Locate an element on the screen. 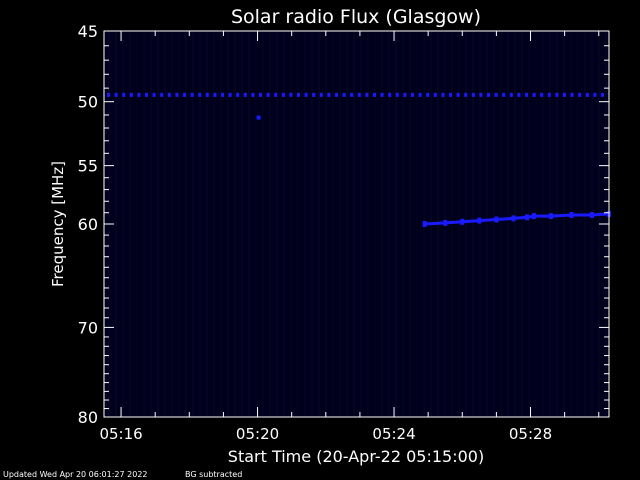 Image resolution: width=640 pixels, height=480 pixels. signal-point is located at coordinates (258, 117).